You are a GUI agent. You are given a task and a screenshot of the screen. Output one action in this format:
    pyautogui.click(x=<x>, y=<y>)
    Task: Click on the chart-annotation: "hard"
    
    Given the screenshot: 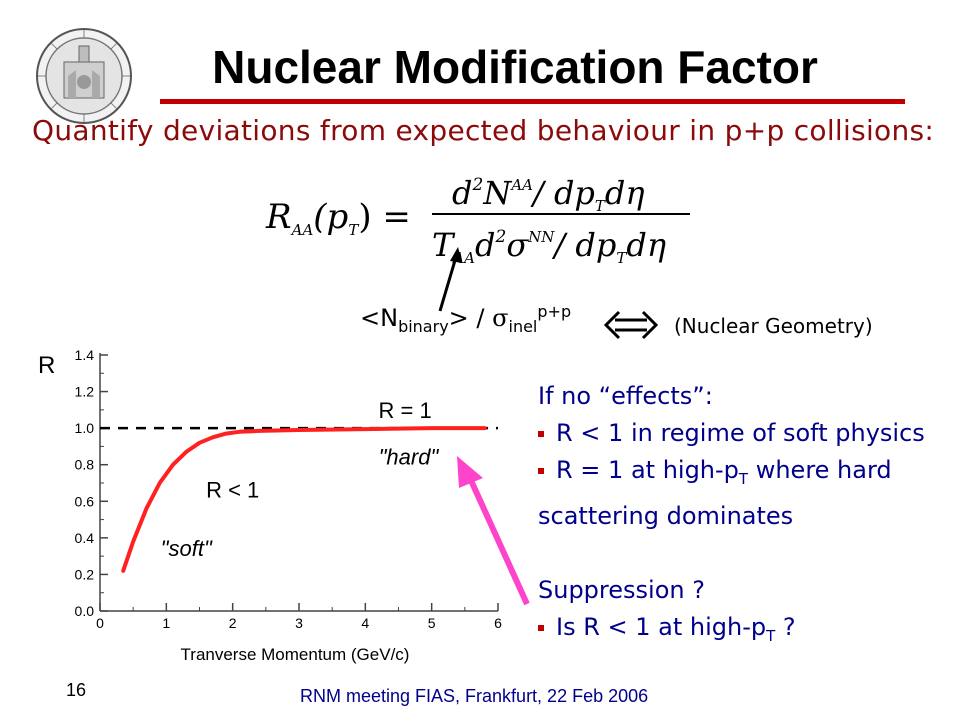 What is the action you would take?
    pyautogui.click(x=409, y=457)
    